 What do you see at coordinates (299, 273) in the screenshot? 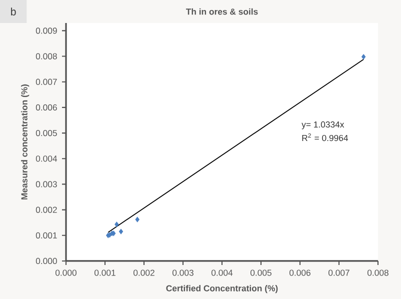
I see `x-tick-label: 0.006` at bounding box center [299, 273].